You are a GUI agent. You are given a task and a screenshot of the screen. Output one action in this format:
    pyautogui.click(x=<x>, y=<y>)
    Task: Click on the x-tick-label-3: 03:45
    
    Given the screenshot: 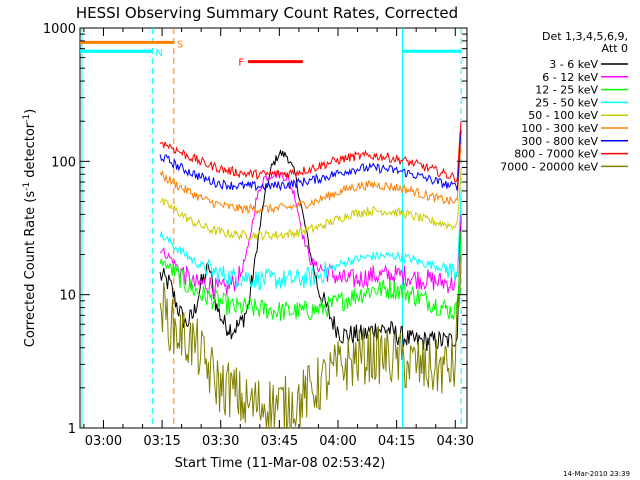 What is the action you would take?
    pyautogui.click(x=279, y=441)
    